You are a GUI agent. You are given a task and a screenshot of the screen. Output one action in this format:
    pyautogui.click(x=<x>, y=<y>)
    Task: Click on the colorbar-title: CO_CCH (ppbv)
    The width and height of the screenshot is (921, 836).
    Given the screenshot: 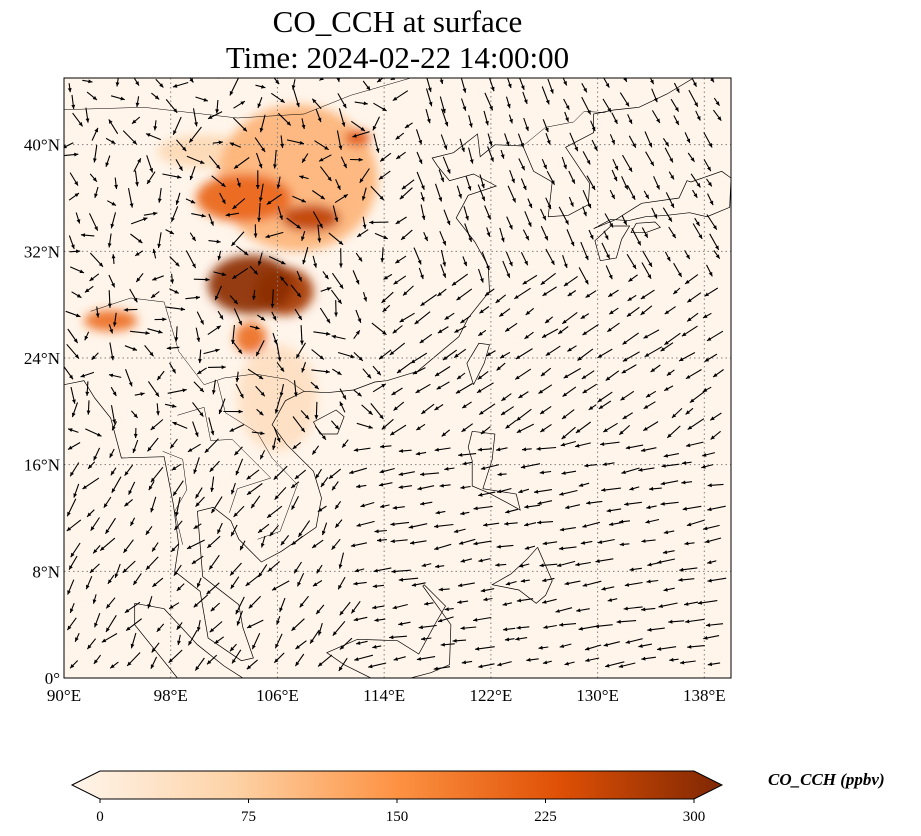 What is the action you would take?
    pyautogui.click(x=826, y=779)
    